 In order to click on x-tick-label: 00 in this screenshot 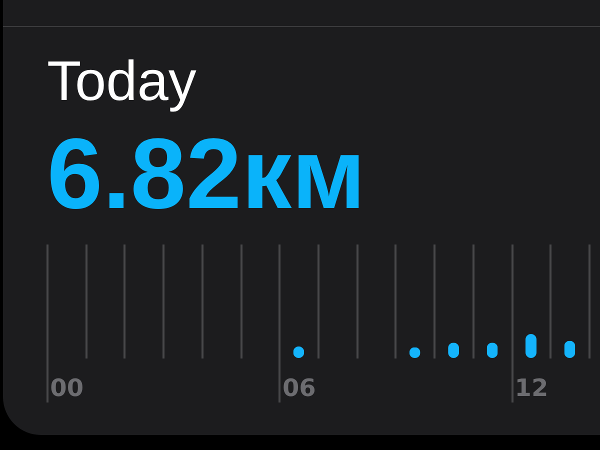, I will do `click(67, 388)`.